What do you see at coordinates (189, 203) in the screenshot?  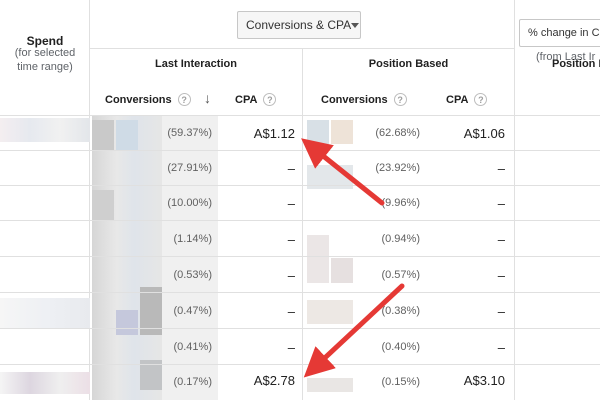 I see `li-conversion-share: (10.00%)` at bounding box center [189, 203].